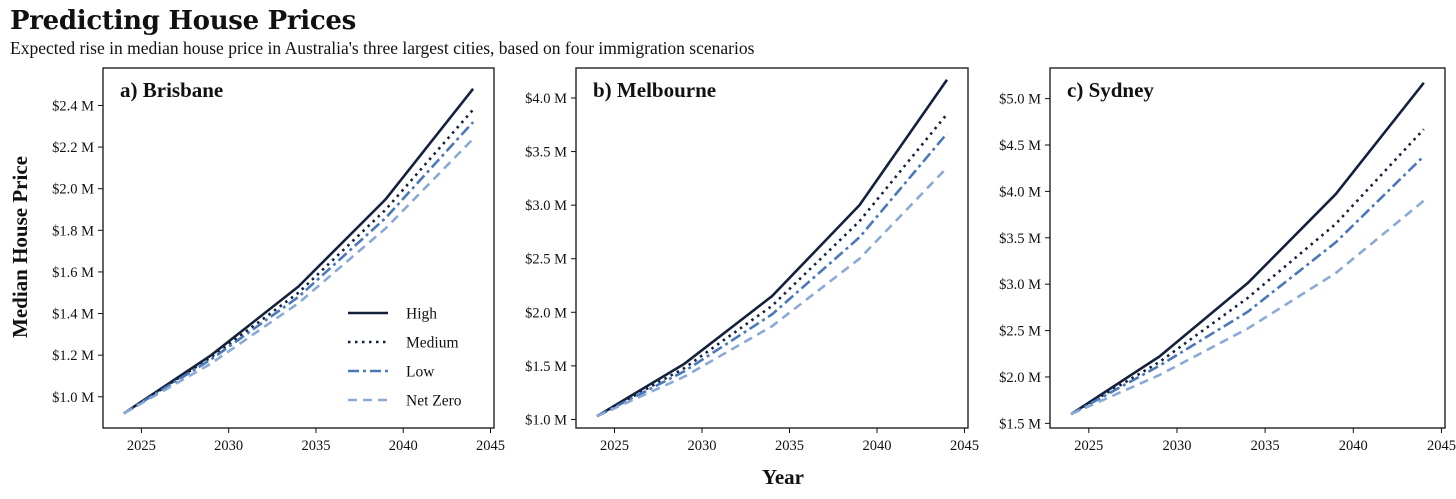 The height and width of the screenshot is (499, 1456). What do you see at coordinates (1110, 90) in the screenshot?
I see `panel-title: c) Sydney` at bounding box center [1110, 90].